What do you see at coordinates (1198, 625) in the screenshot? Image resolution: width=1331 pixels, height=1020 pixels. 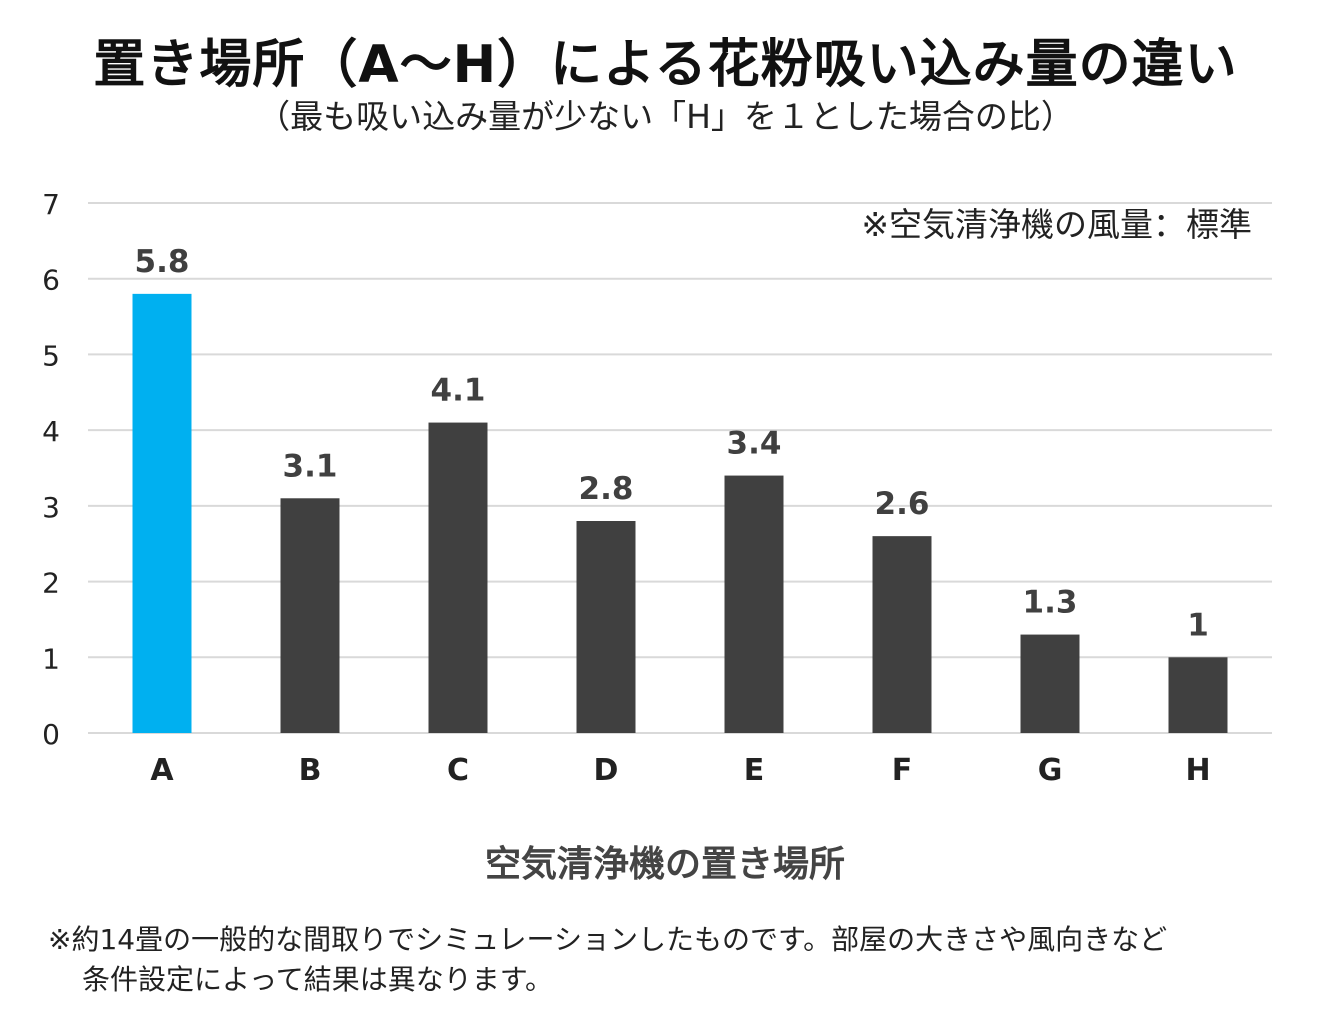 I see `data-label: 1` at bounding box center [1198, 625].